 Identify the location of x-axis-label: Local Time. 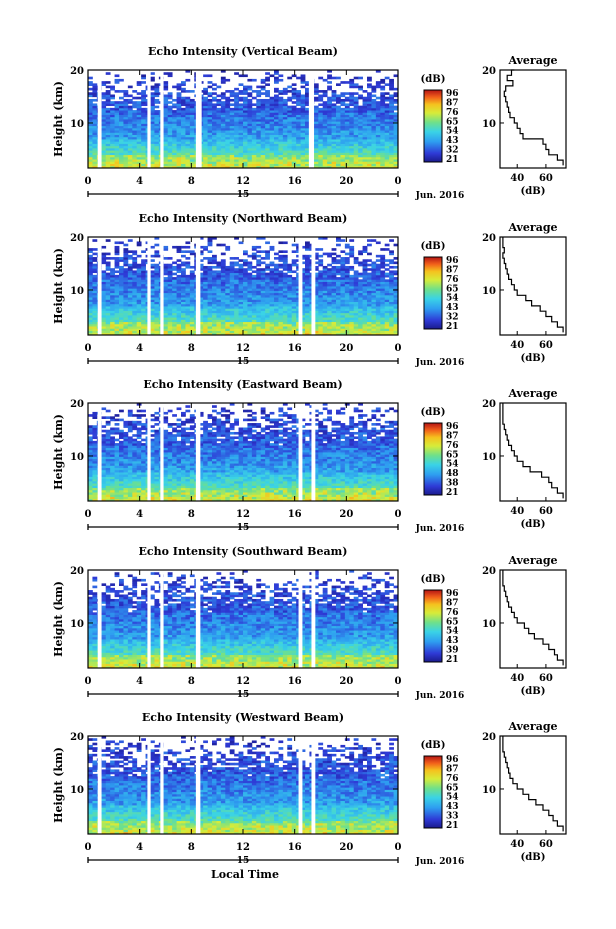
(245, 874).